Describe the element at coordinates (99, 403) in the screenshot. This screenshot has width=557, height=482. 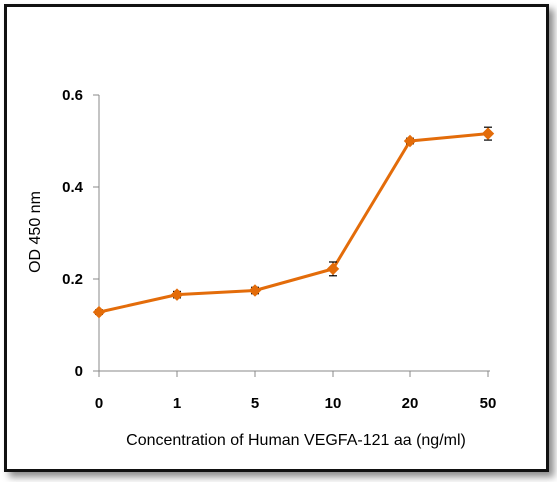
I see `x-tick-label: 0` at that location.